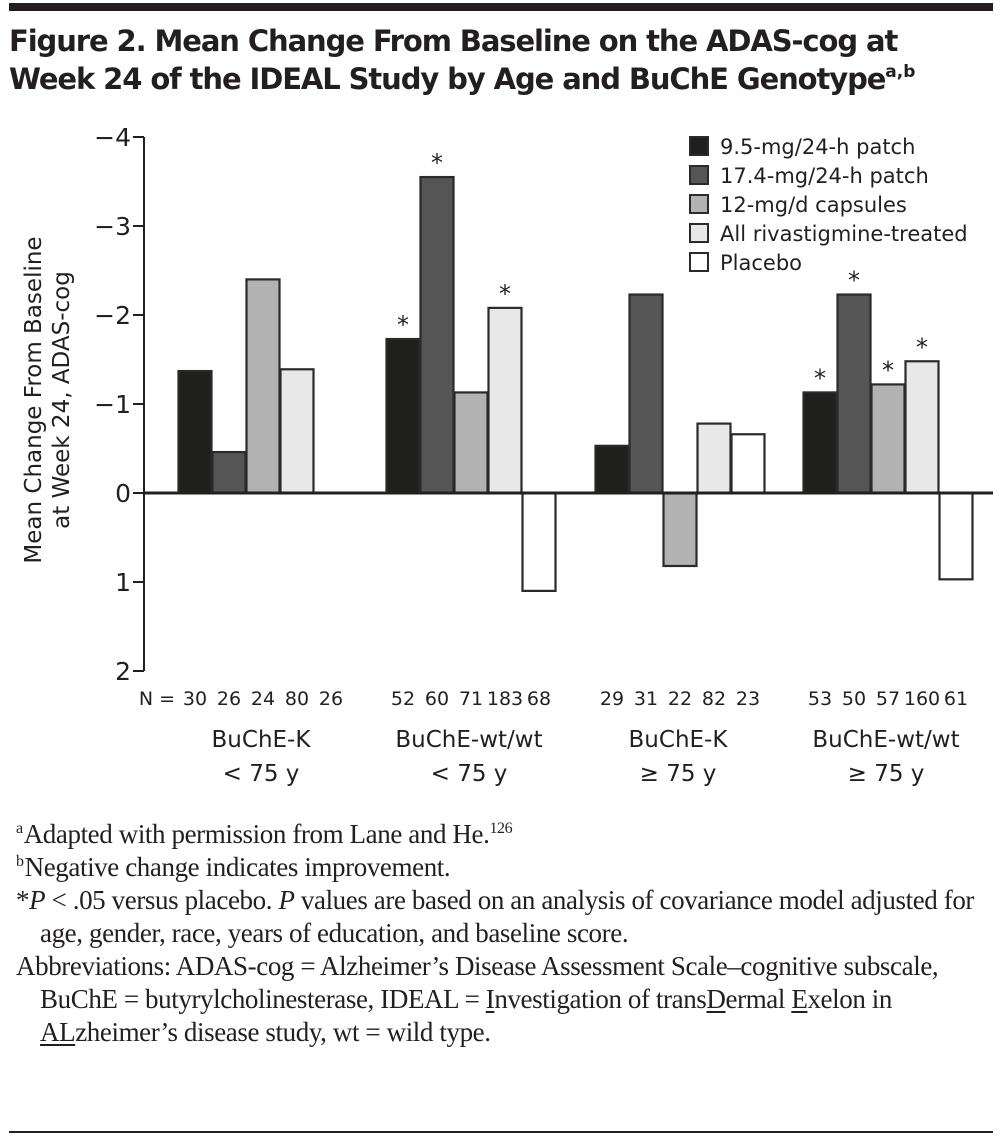  I want to click on legend-label: 9.5-mg/24-h patch, so click(817, 147).